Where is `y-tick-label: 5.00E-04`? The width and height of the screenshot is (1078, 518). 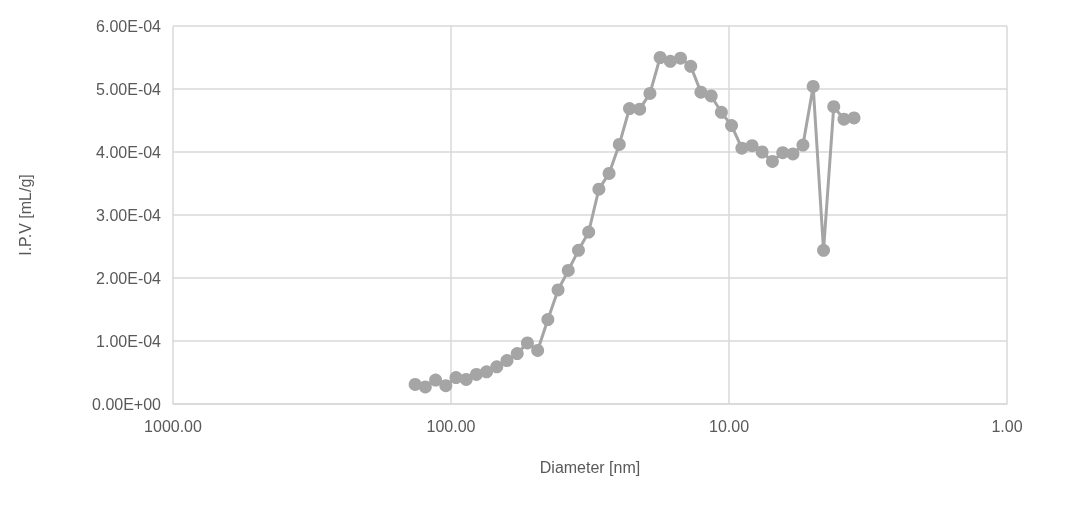
y-tick-label: 5.00E-04 is located at coordinates (129, 89).